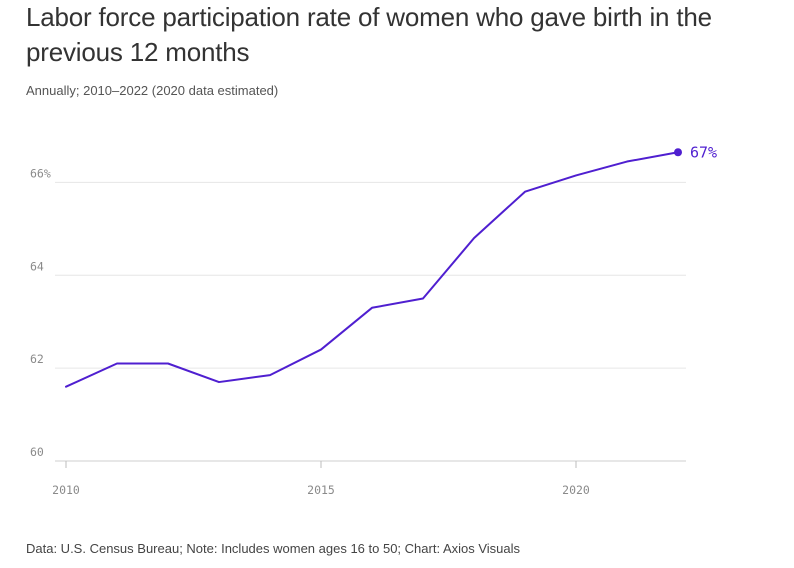  I want to click on y-tick-label: 62, so click(37, 359).